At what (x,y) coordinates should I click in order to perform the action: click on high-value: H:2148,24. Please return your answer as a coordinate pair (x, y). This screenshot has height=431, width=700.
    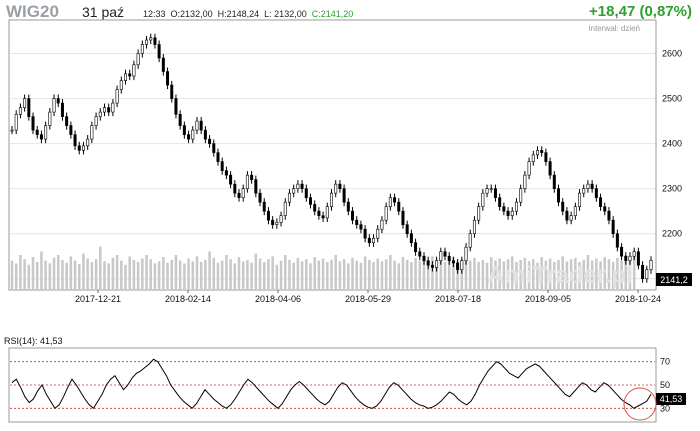
    Looking at the image, I should click on (238, 14).